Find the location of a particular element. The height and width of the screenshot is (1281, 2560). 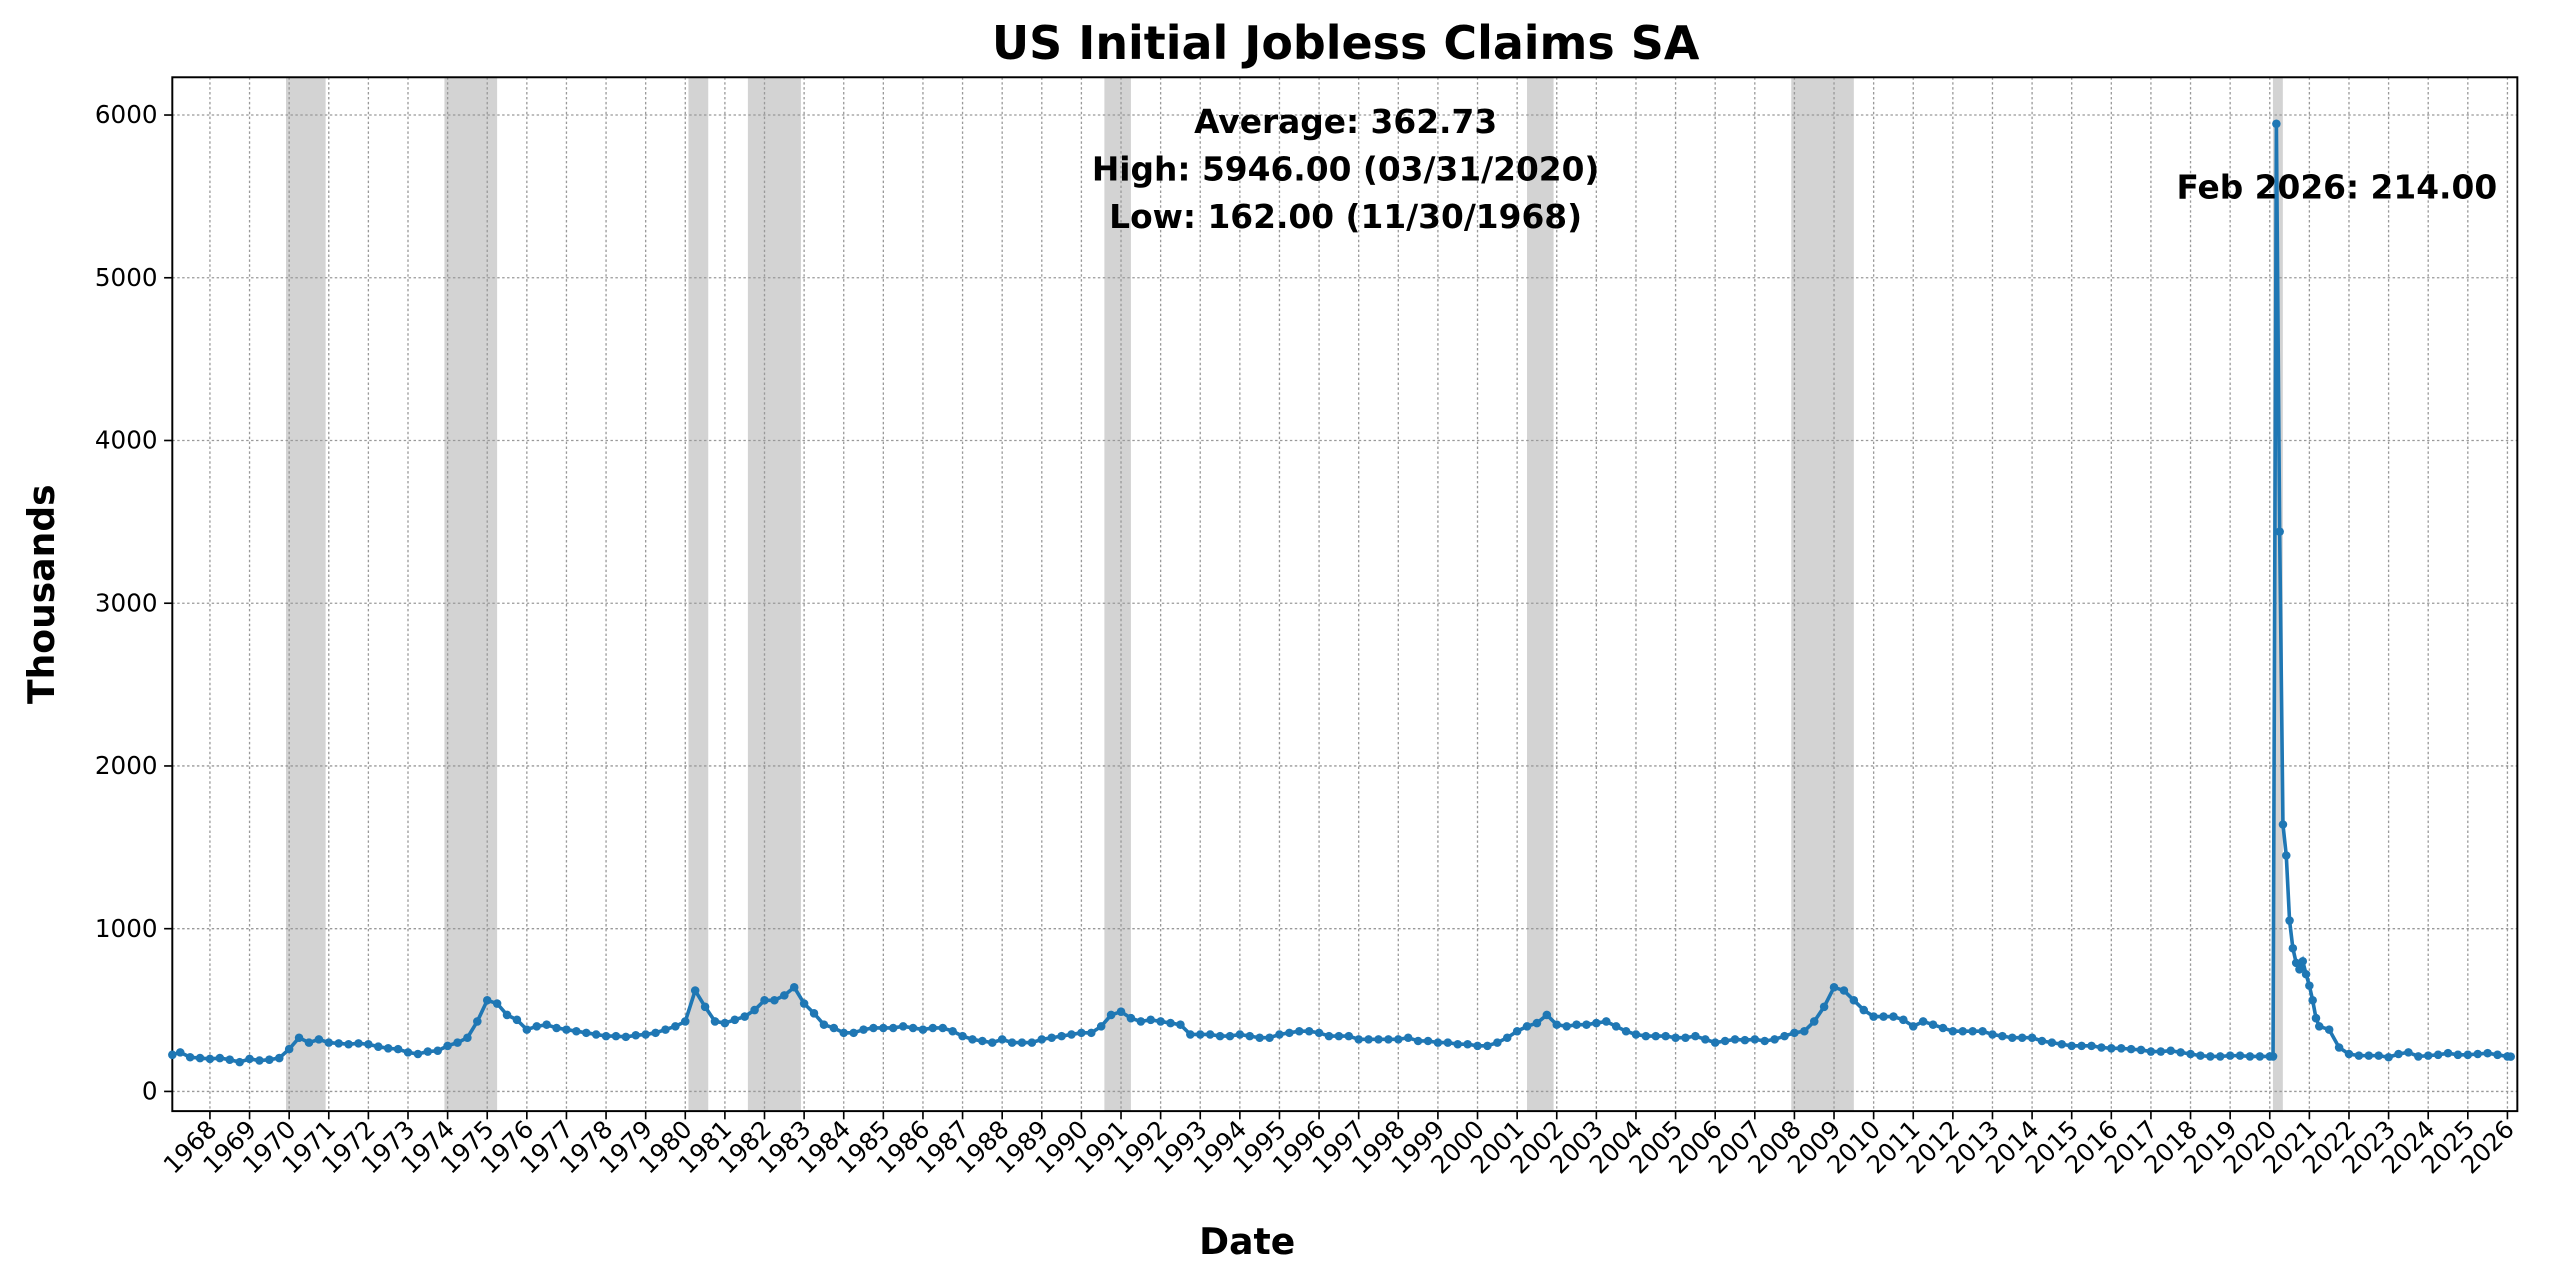

chart-title: US Initial Jobless Claims SA is located at coordinates (1346, 43).